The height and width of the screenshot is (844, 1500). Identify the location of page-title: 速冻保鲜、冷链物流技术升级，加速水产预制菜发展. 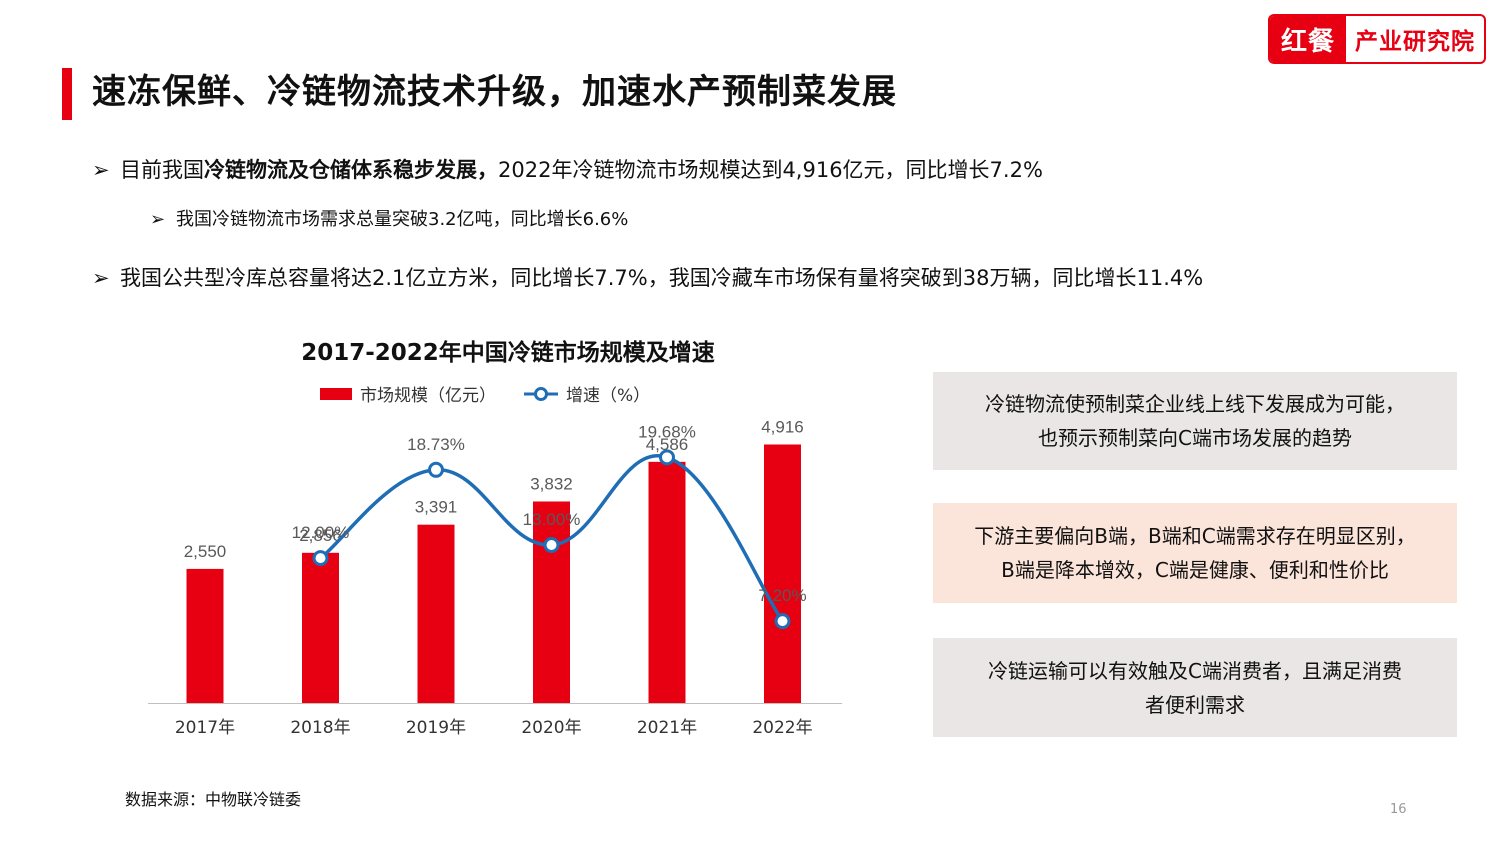
(494, 92).